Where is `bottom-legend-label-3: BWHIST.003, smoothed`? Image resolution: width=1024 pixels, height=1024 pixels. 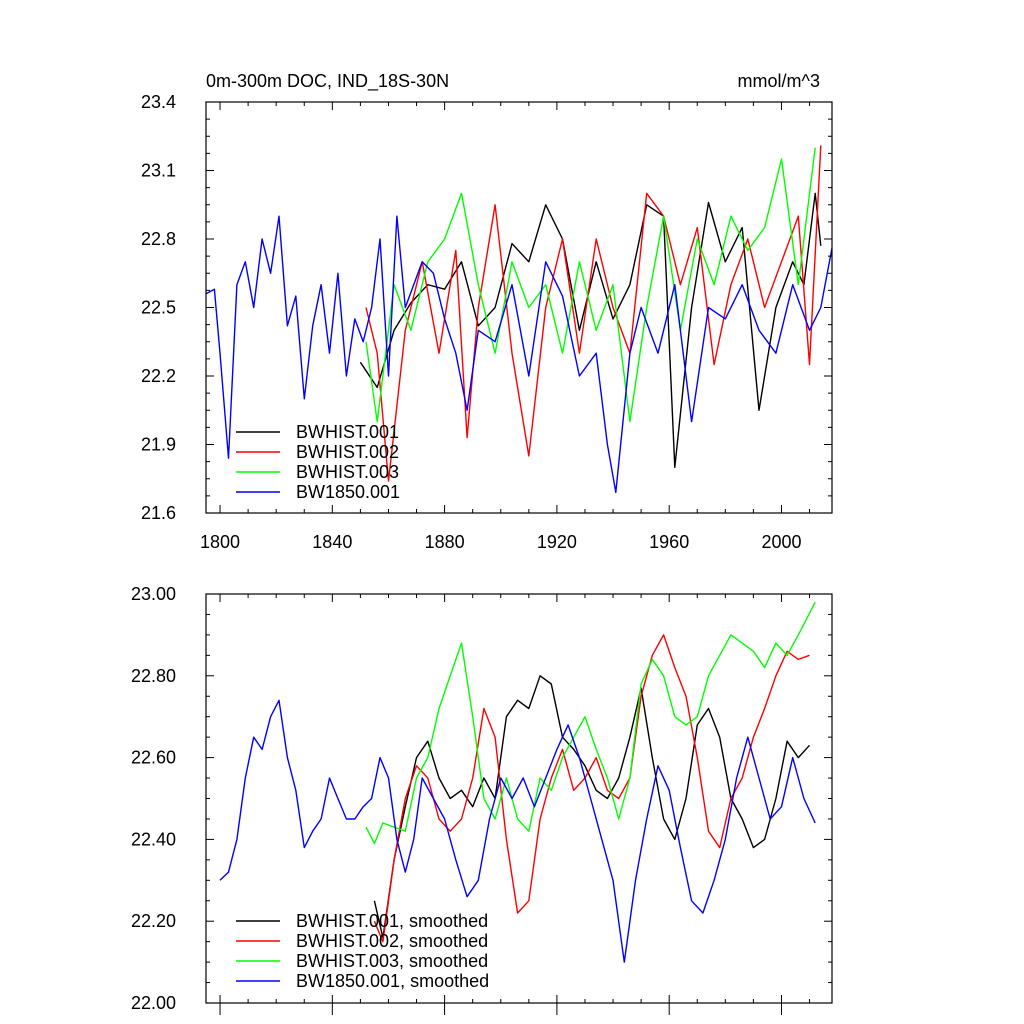 bottom-legend-label-3: BWHIST.003, smoothed is located at coordinates (392, 961).